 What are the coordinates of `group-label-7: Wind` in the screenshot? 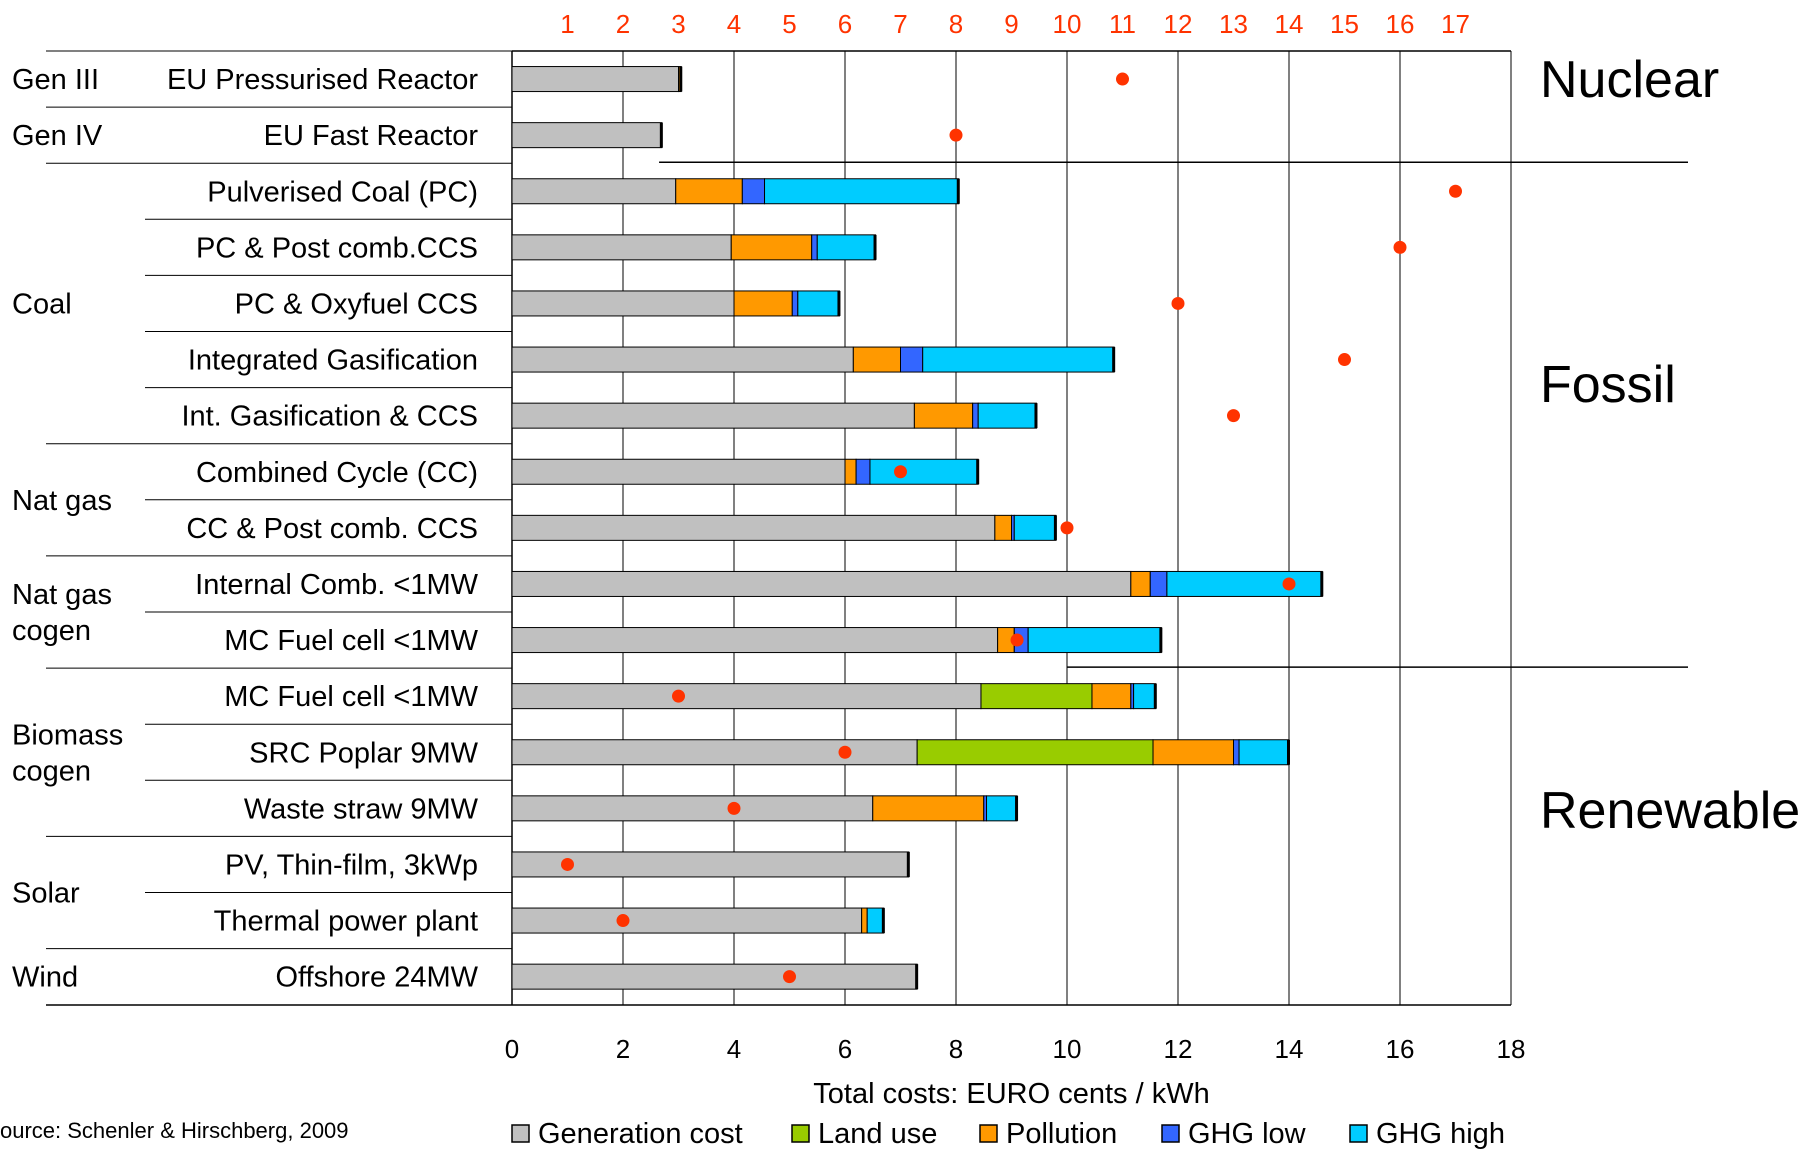 It's located at (45, 978).